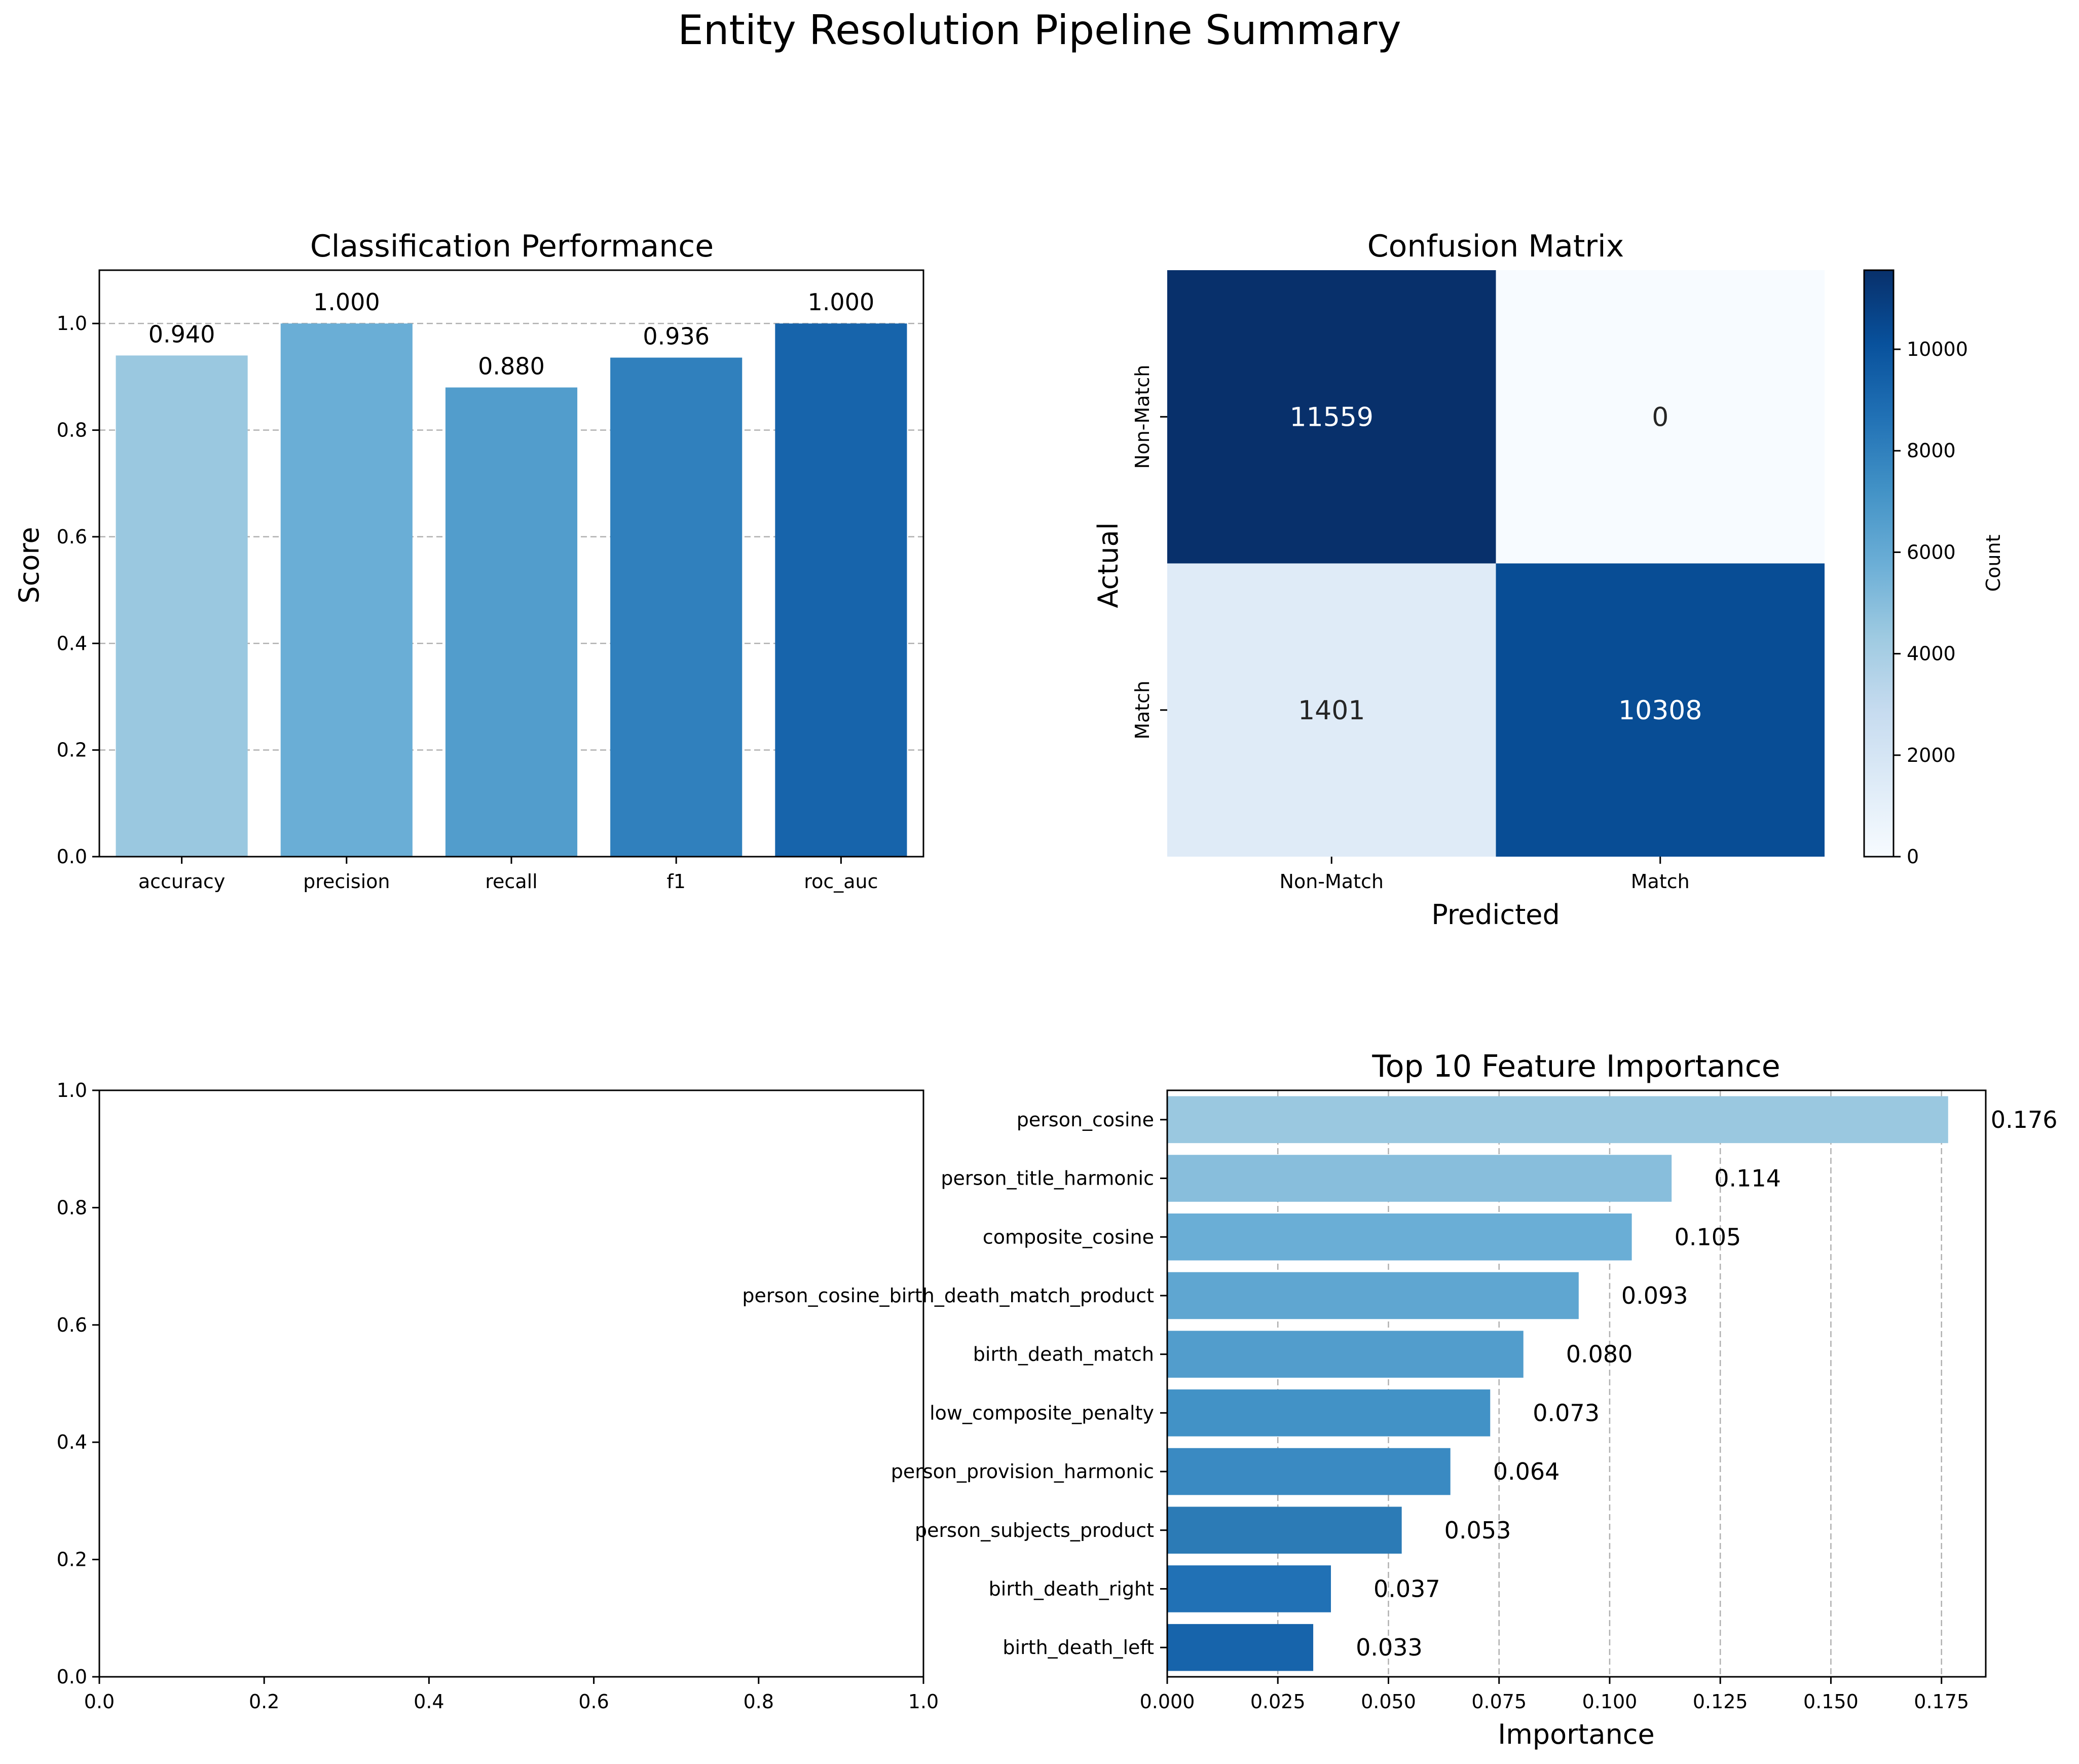 This screenshot has height=1764, width=2079. I want to click on p1-title: Classification Performance, so click(512, 246).